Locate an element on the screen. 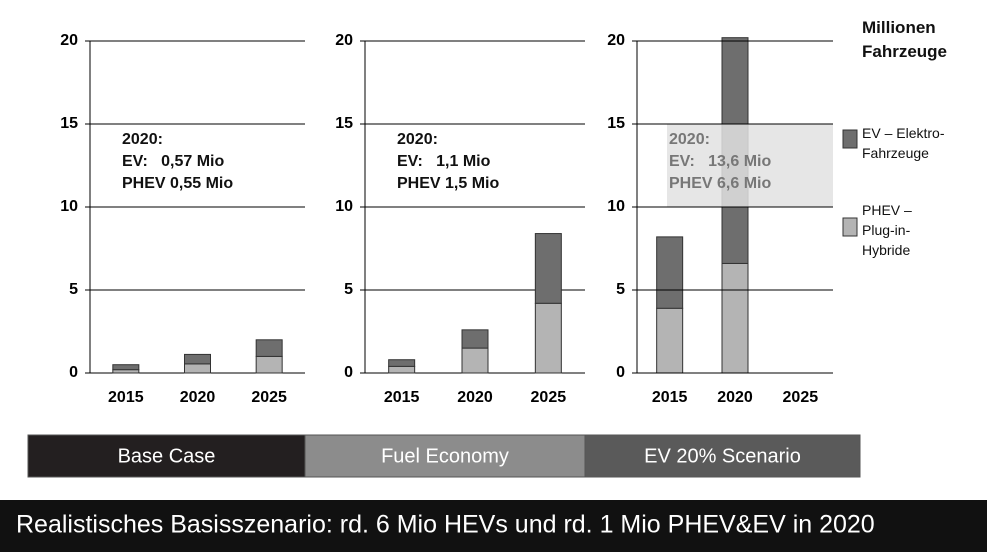 This screenshot has height=552, width=987. annotation-box is located at coordinates (750, 165).